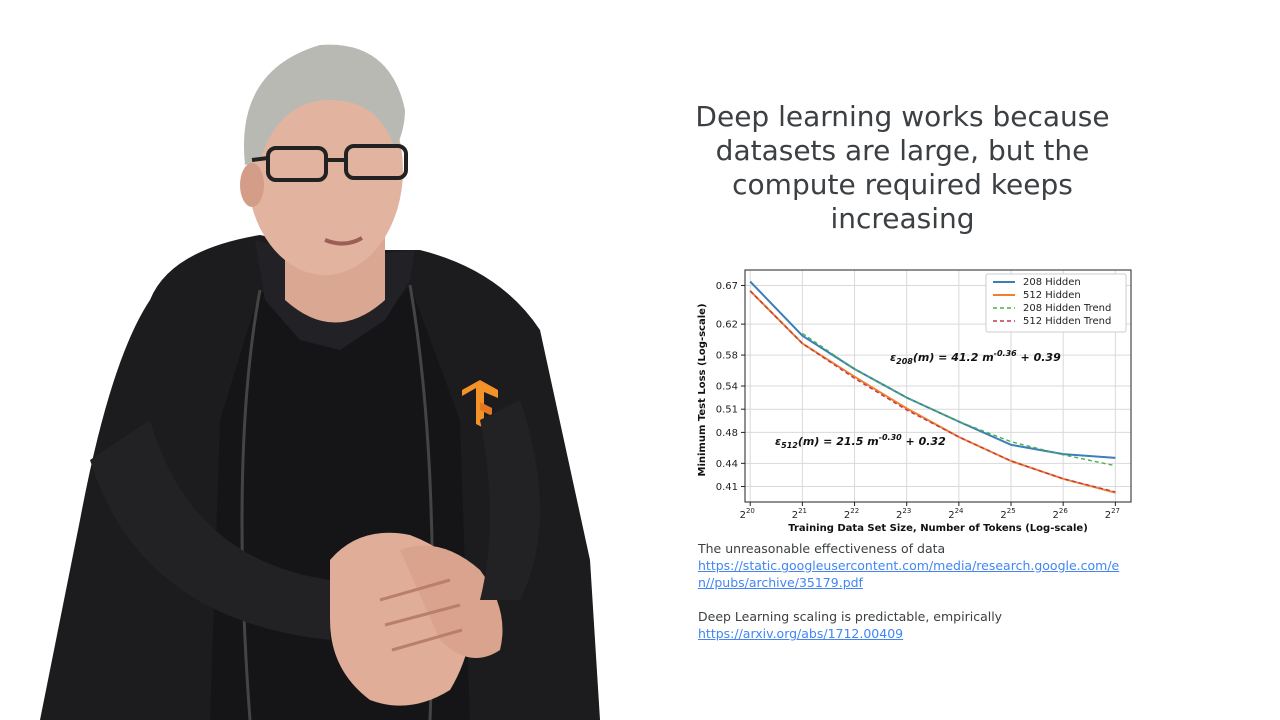 This screenshot has width=1280, height=720. I want to click on chart-grid, so click(938, 386).